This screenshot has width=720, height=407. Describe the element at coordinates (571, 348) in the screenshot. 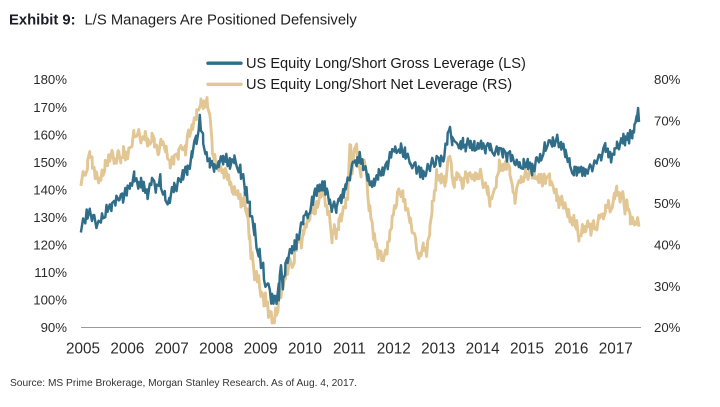

I see `svg-text: 2016` at that location.